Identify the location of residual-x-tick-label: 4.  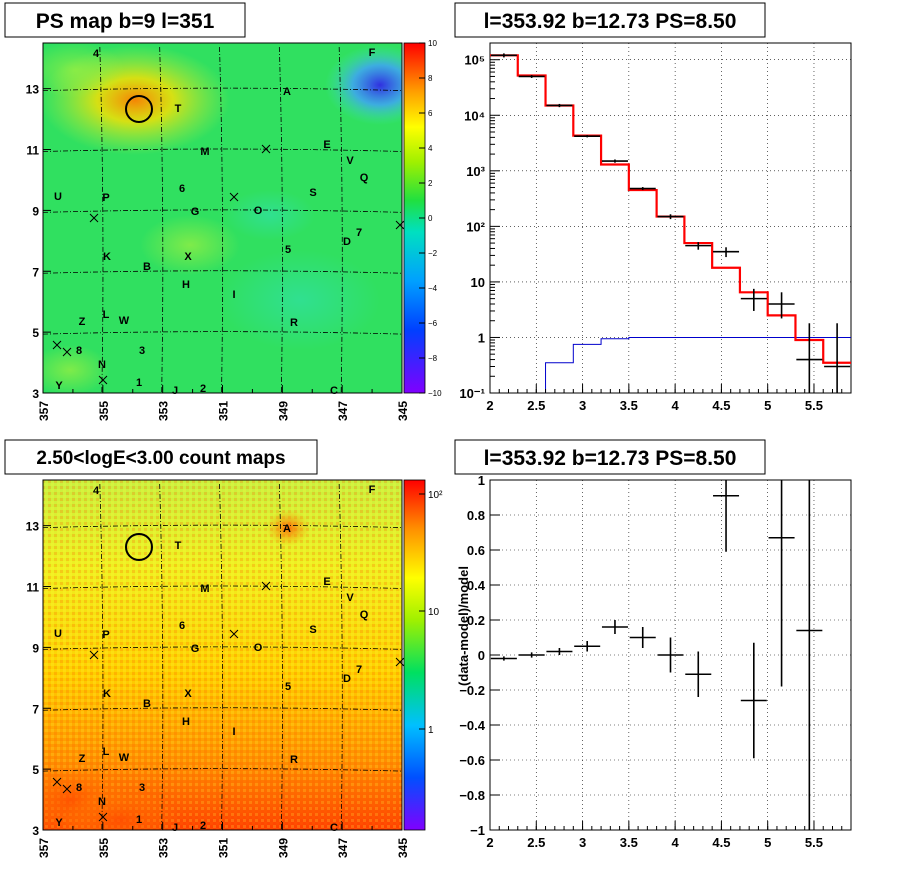
(676, 842).